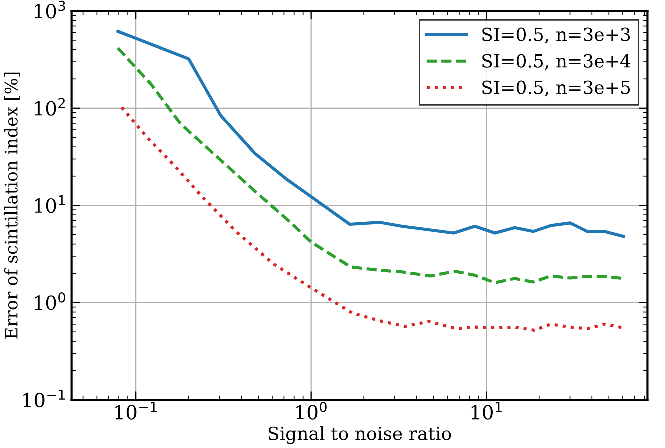  Describe the element at coordinates (360, 435) in the screenshot. I see `x-axis-title: Signal to noise ratio` at that location.